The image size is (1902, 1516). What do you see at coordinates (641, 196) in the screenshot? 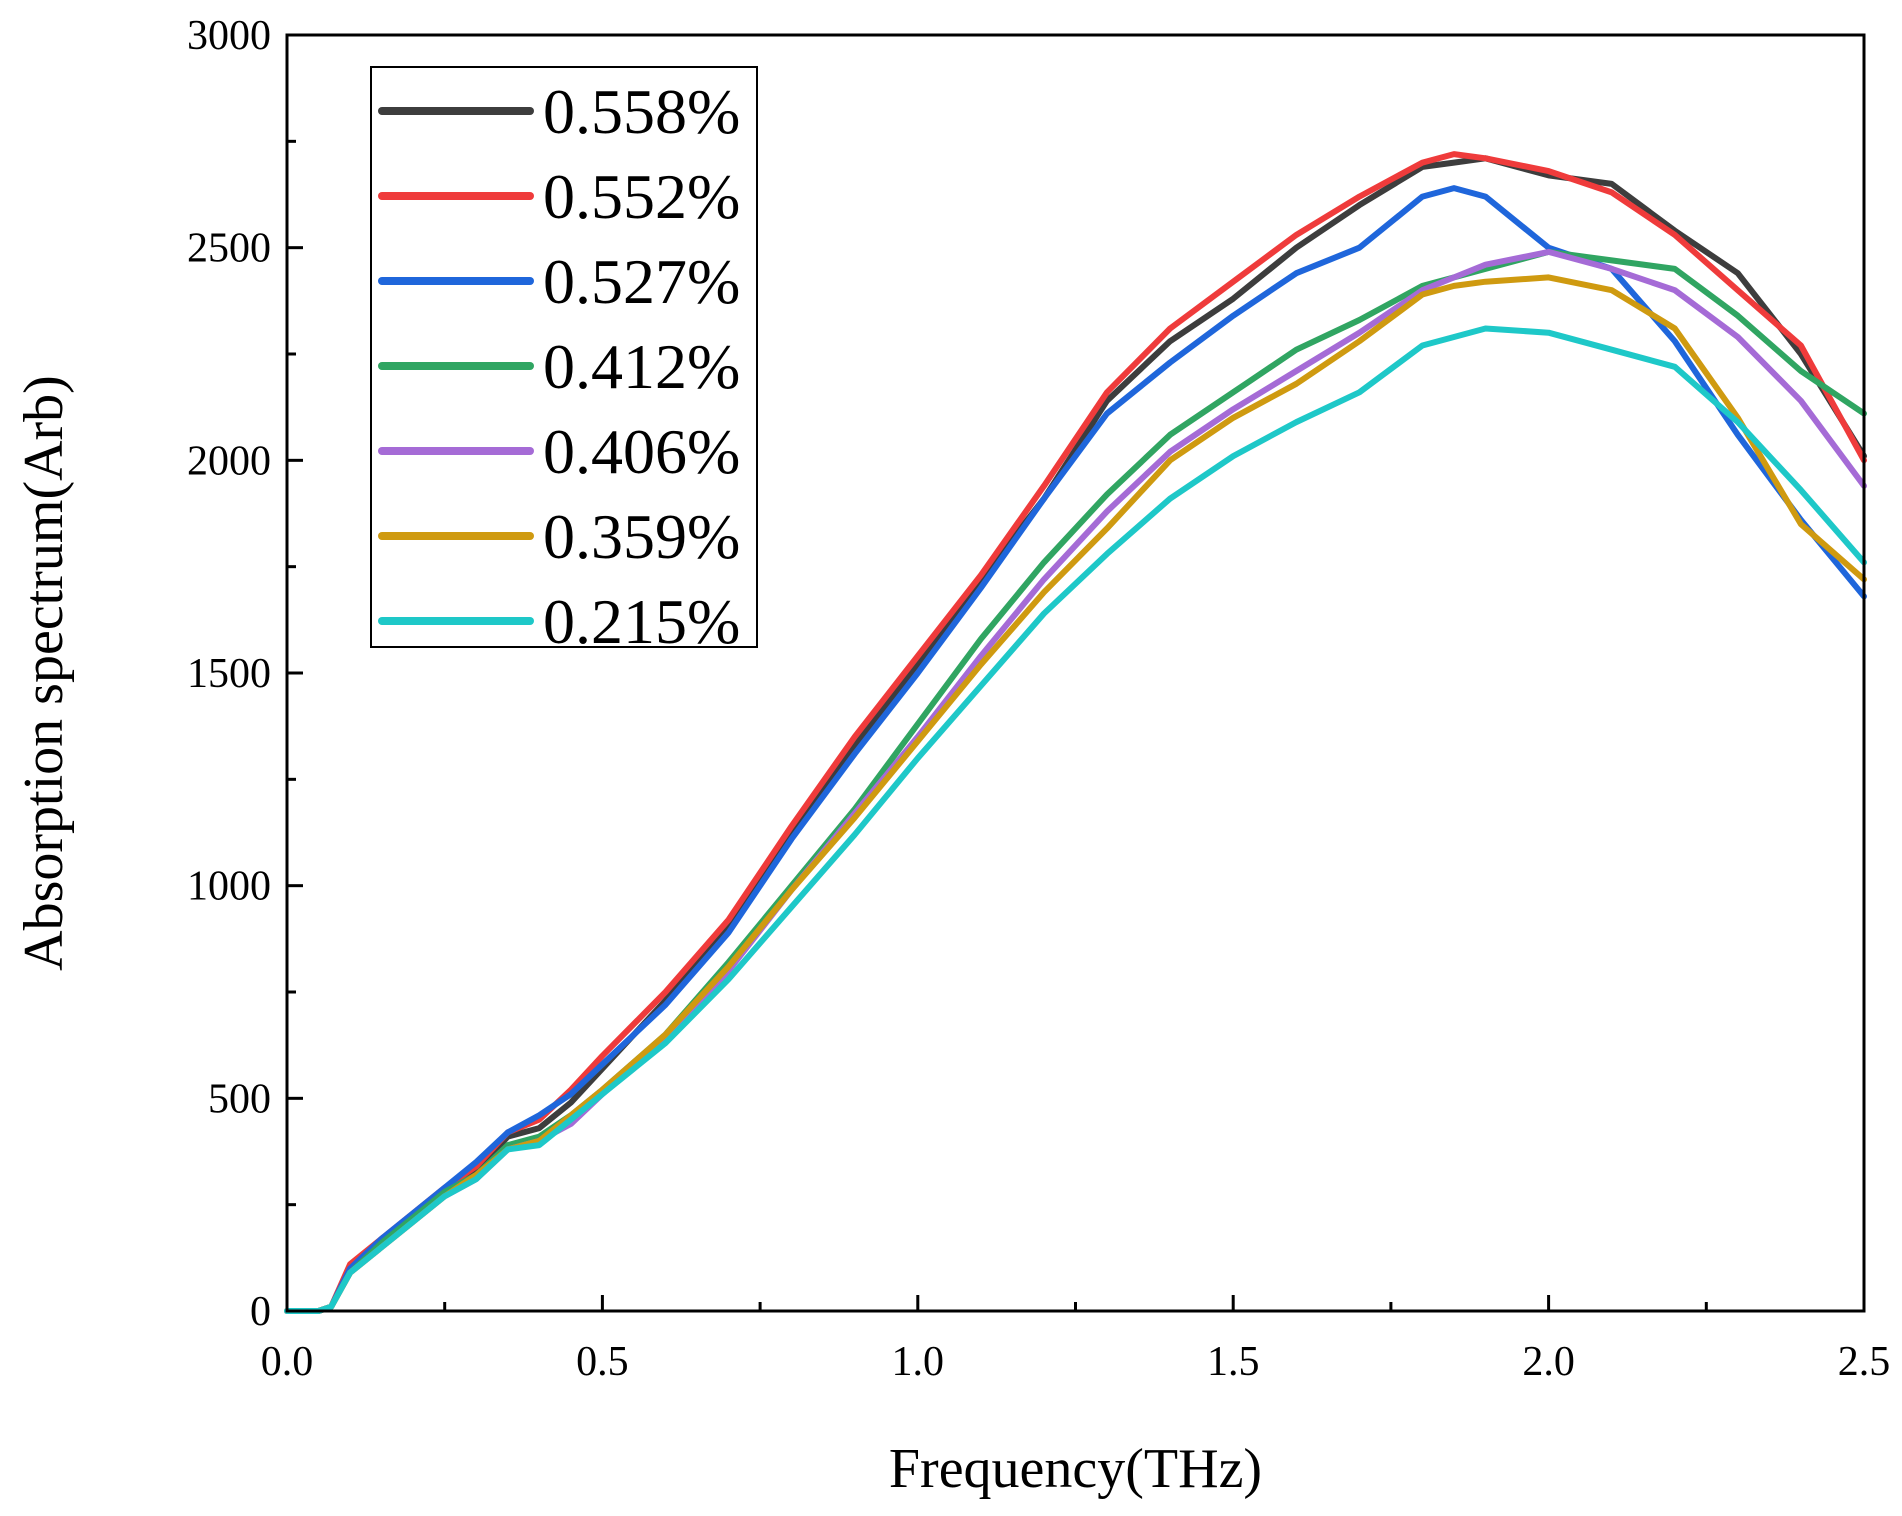
I see `legend-label: 0.552%` at bounding box center [641, 196].